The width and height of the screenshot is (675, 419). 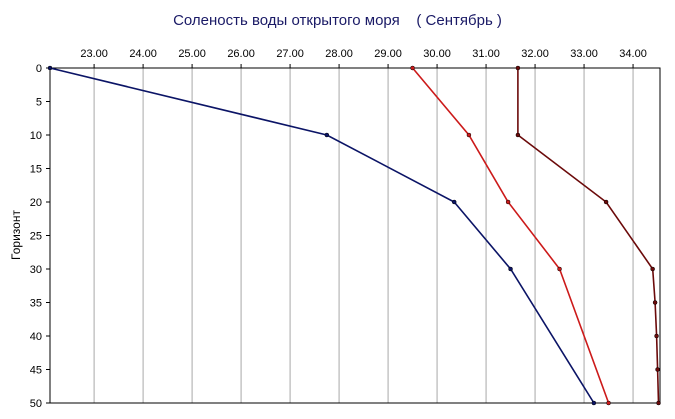 What do you see at coordinates (39, 103) in the screenshot?
I see `y-tick-label: 5` at bounding box center [39, 103].